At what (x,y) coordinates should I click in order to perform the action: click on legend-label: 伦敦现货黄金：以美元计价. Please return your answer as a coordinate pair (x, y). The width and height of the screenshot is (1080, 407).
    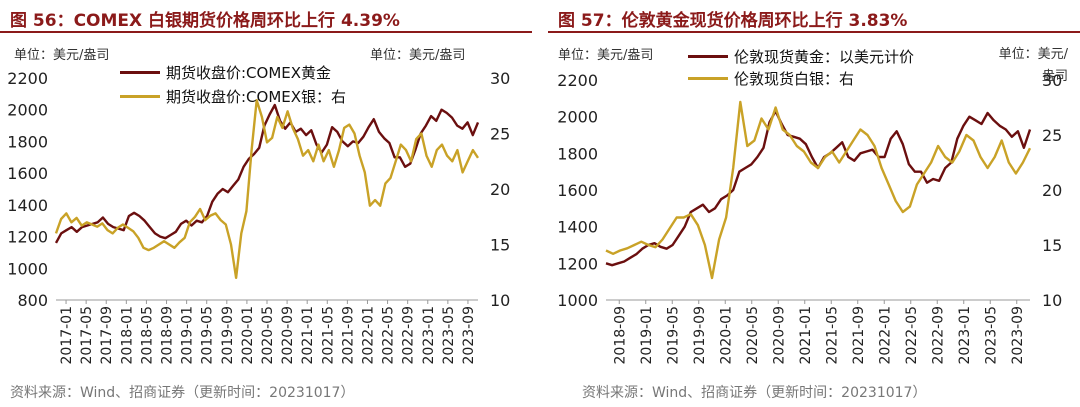
    Looking at the image, I should click on (824, 57).